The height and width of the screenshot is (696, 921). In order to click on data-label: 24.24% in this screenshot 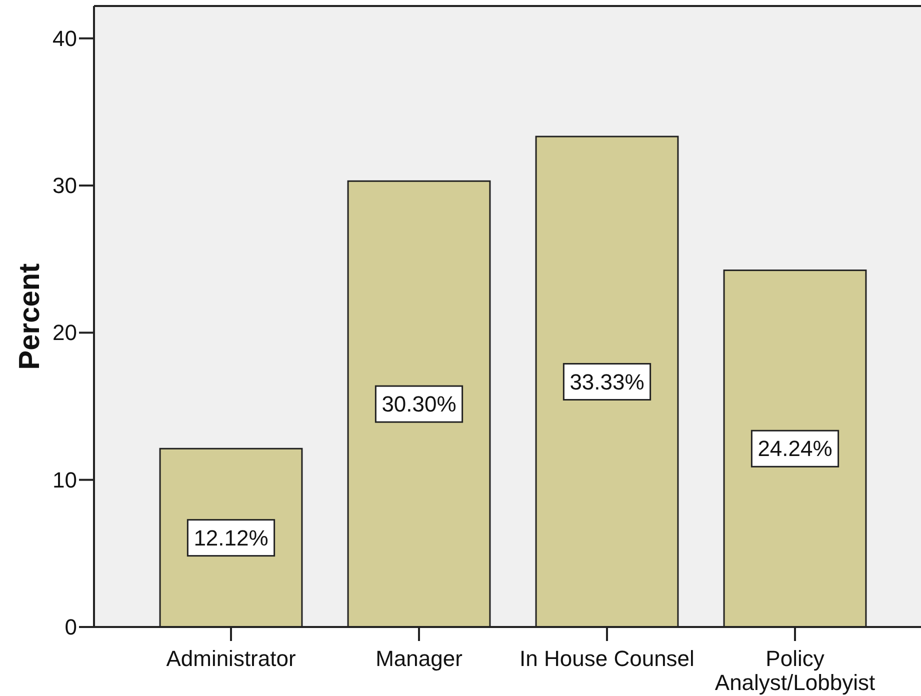, I will do `click(795, 449)`.